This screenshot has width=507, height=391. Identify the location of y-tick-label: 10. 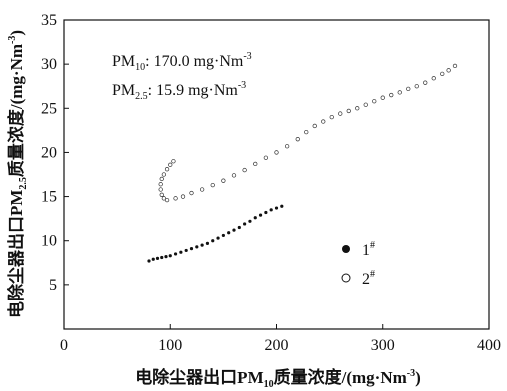
(49, 241).